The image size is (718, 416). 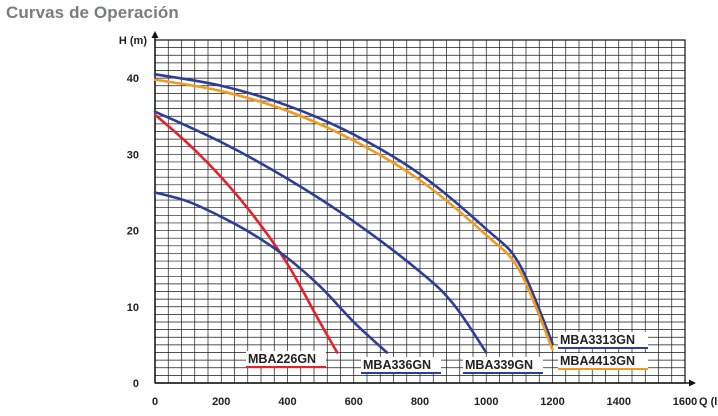 I want to click on x-tick-label: 1000, so click(x=486, y=402).